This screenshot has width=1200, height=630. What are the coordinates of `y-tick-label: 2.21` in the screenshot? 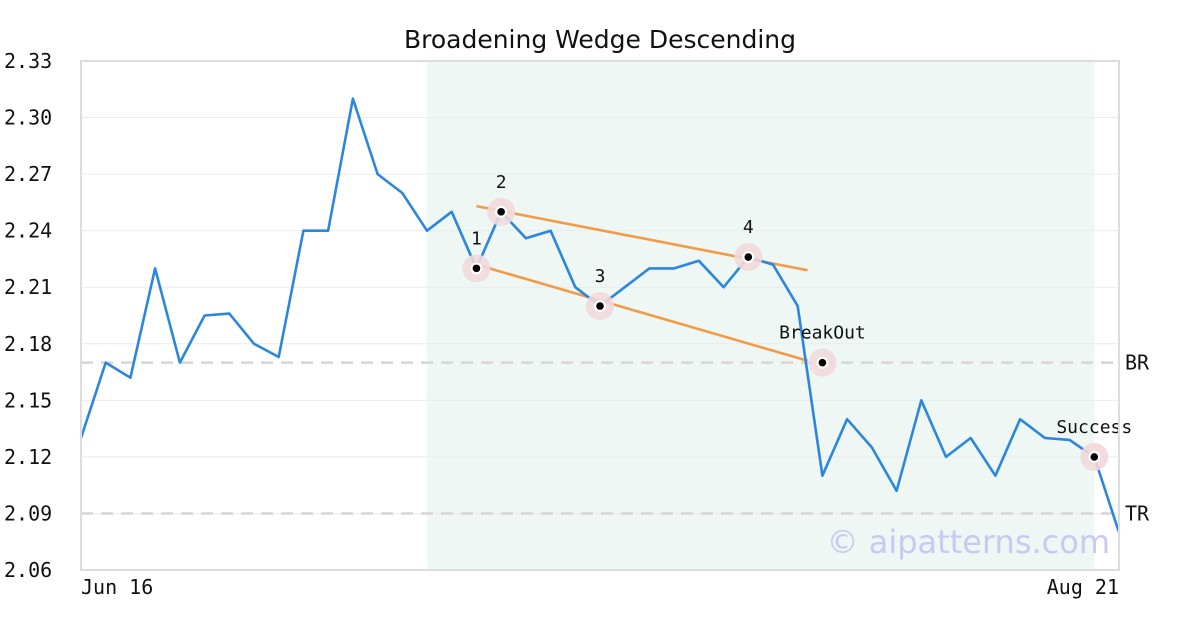 It's located at (28, 287).